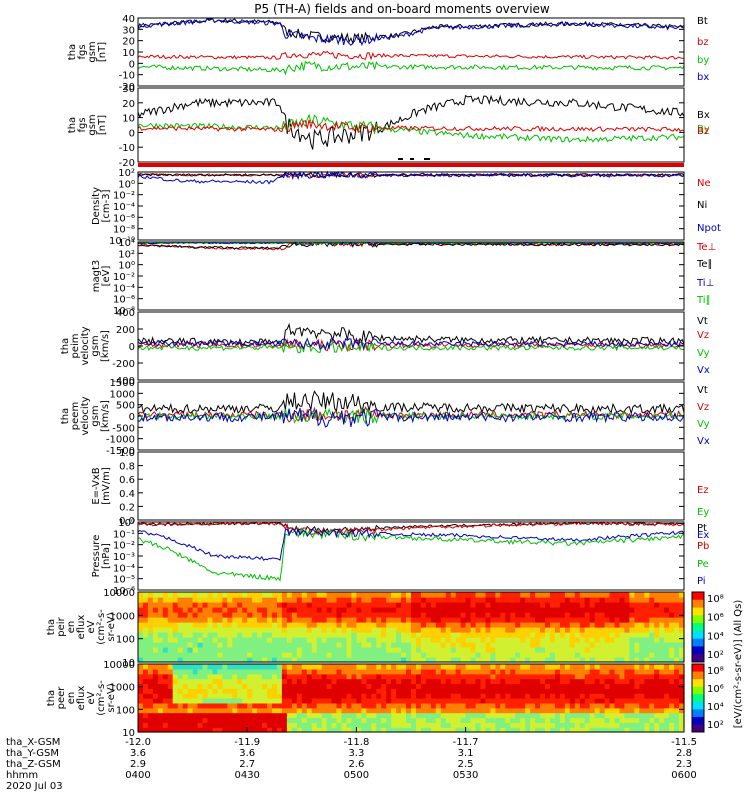  Describe the element at coordinates (411, 125) in the screenshot. I see `panel-frame` at that location.